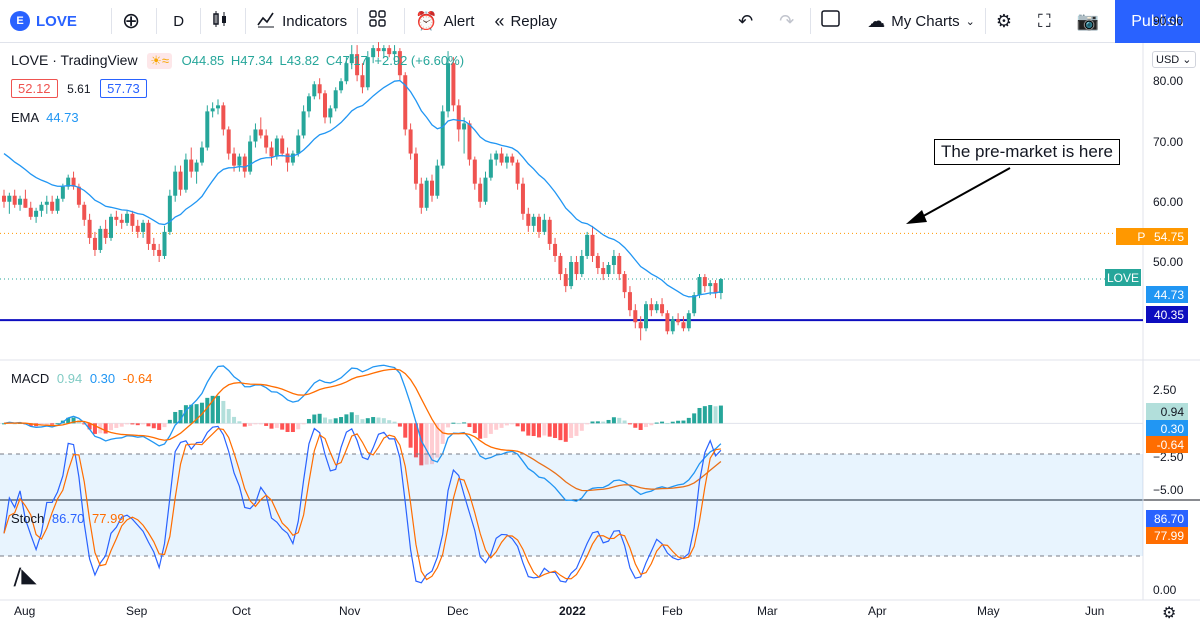 Image resolution: width=1200 pixels, height=624 pixels. I want to click on indicators-button: Indicators, so click(301, 21).